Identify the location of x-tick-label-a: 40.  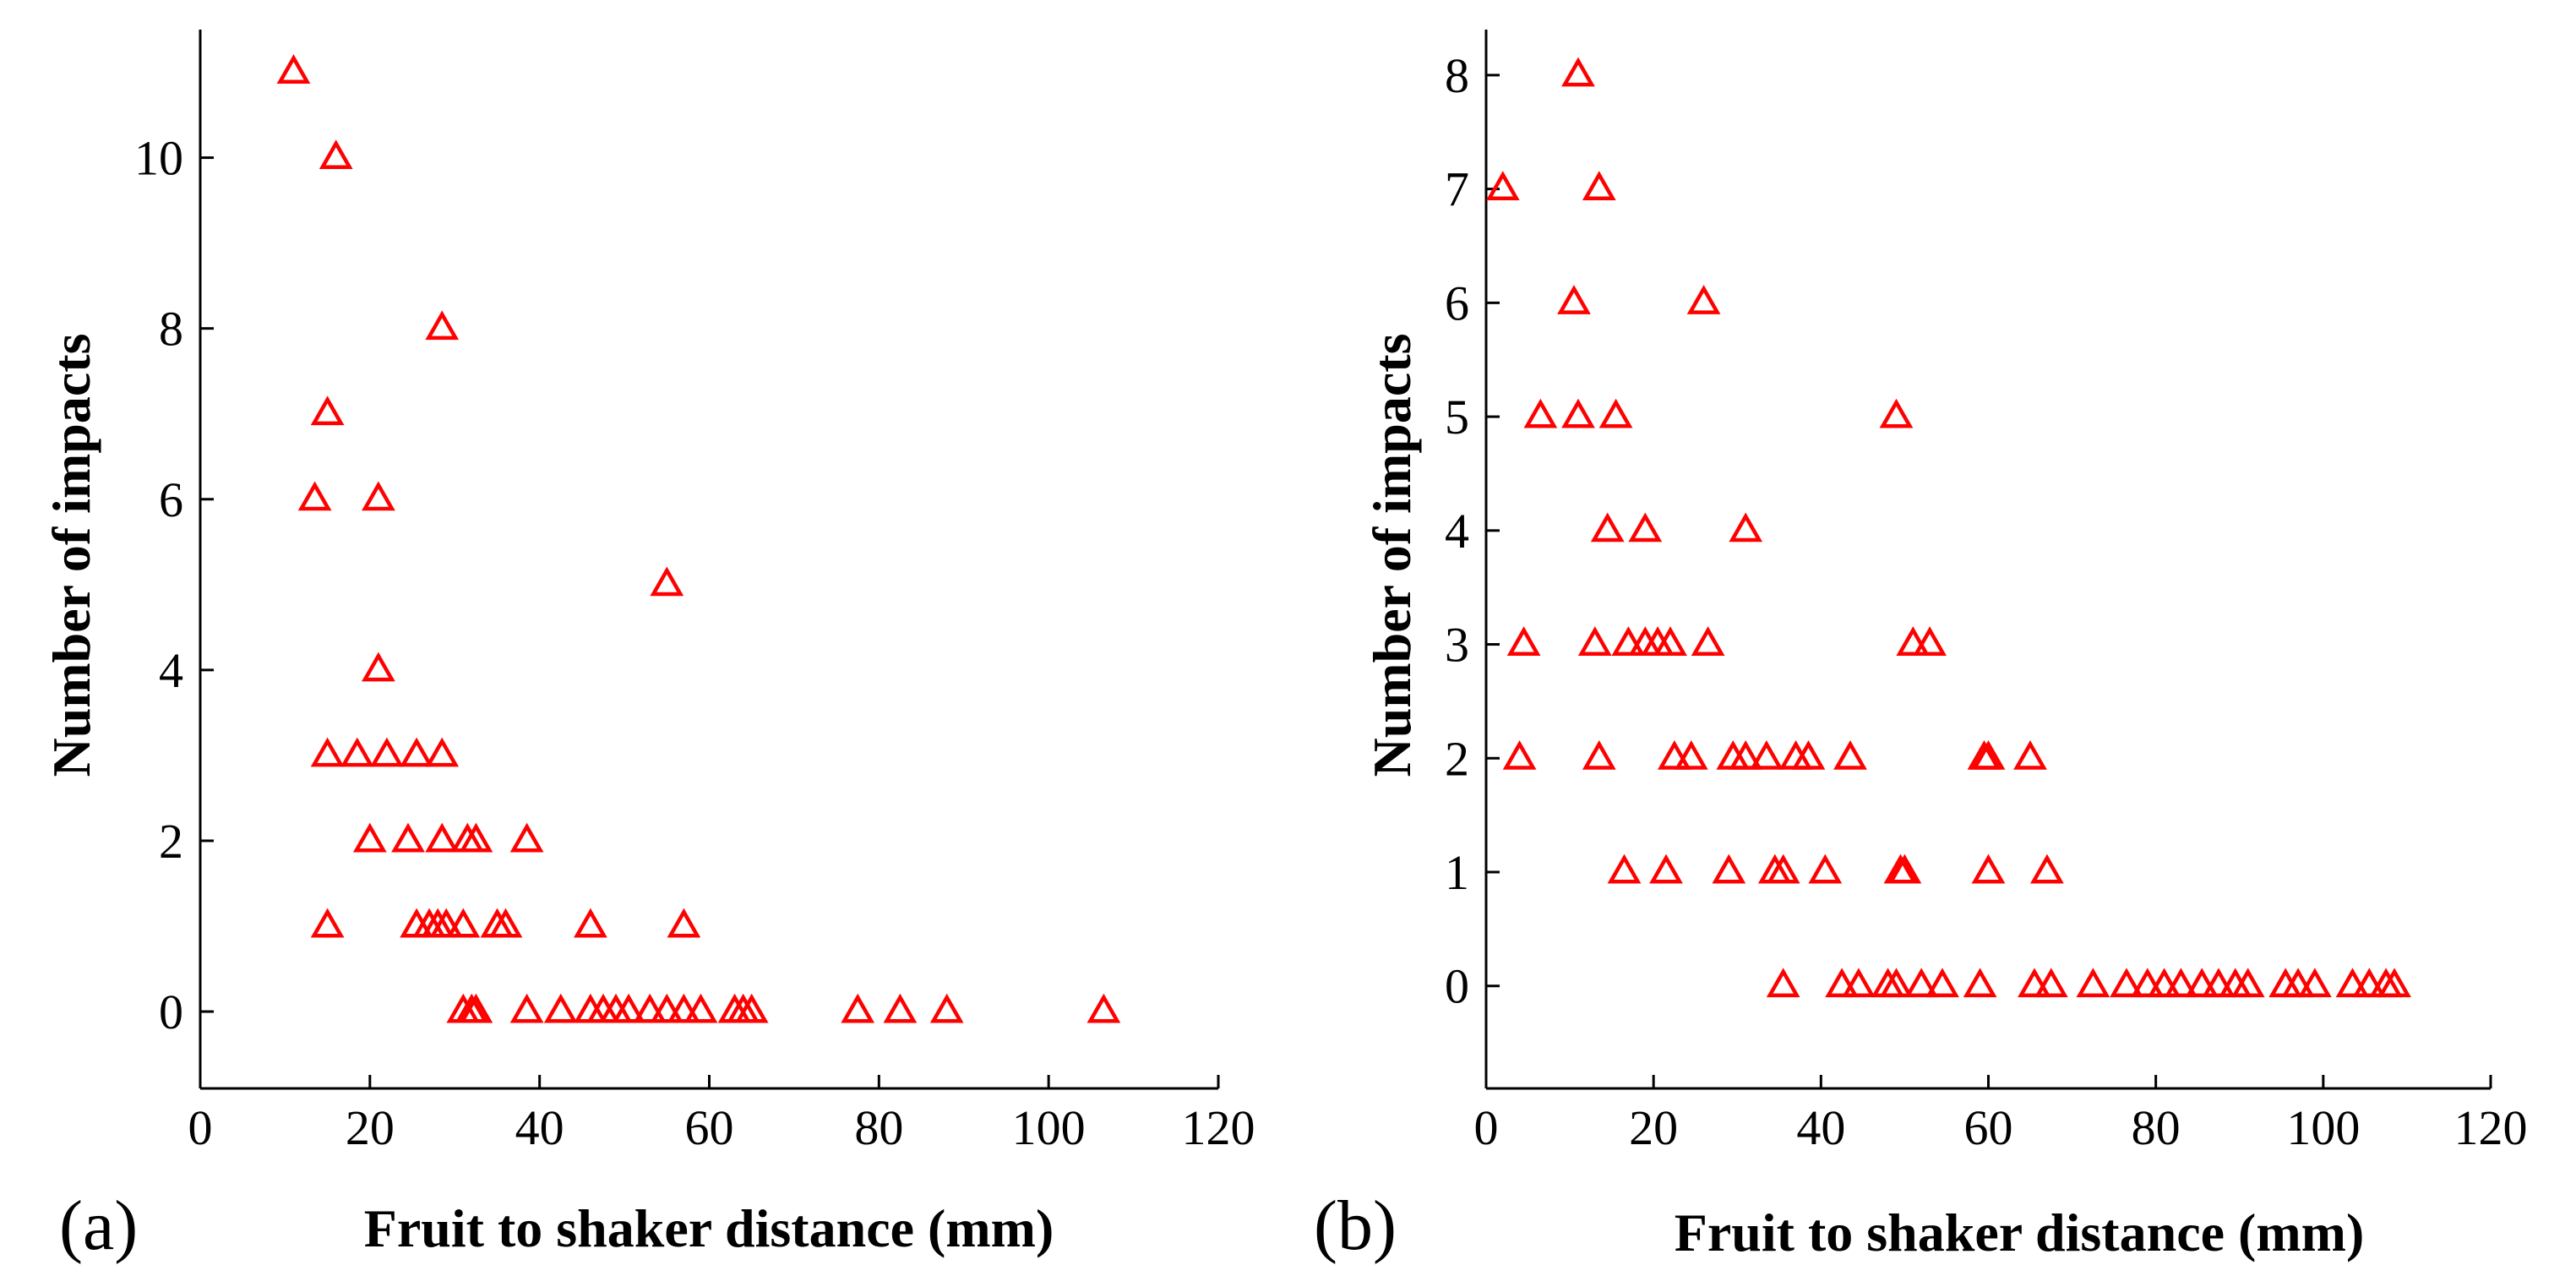
(539, 1127).